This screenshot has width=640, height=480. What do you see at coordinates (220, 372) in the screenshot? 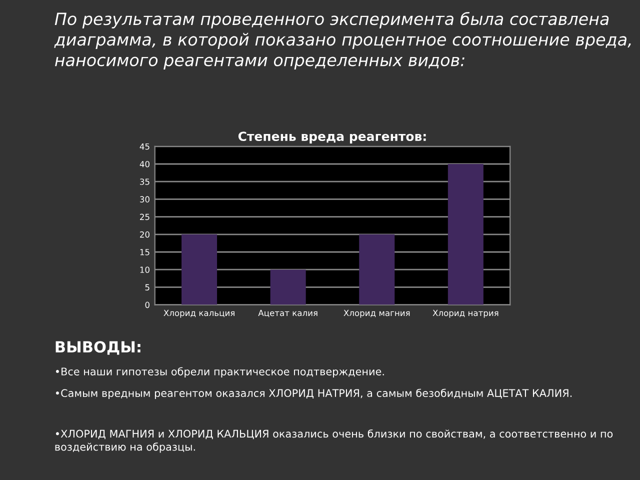
I see `text: •Все наши гипотезы обрели практическое подтверждение.` at bounding box center [220, 372].